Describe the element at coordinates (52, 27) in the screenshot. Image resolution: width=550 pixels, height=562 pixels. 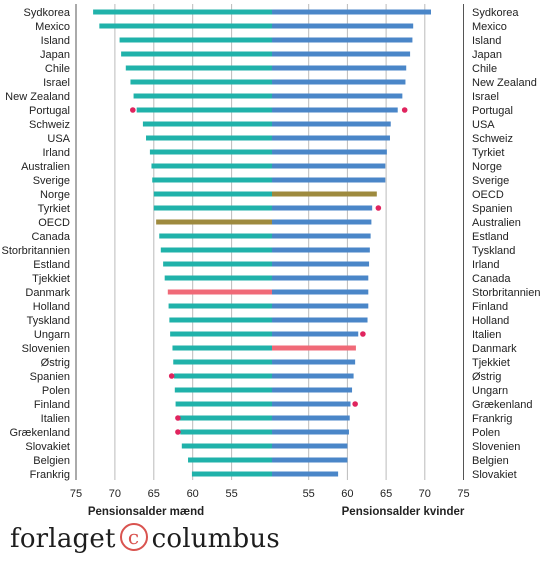
I see `left-category-label: Mexico` at that location.